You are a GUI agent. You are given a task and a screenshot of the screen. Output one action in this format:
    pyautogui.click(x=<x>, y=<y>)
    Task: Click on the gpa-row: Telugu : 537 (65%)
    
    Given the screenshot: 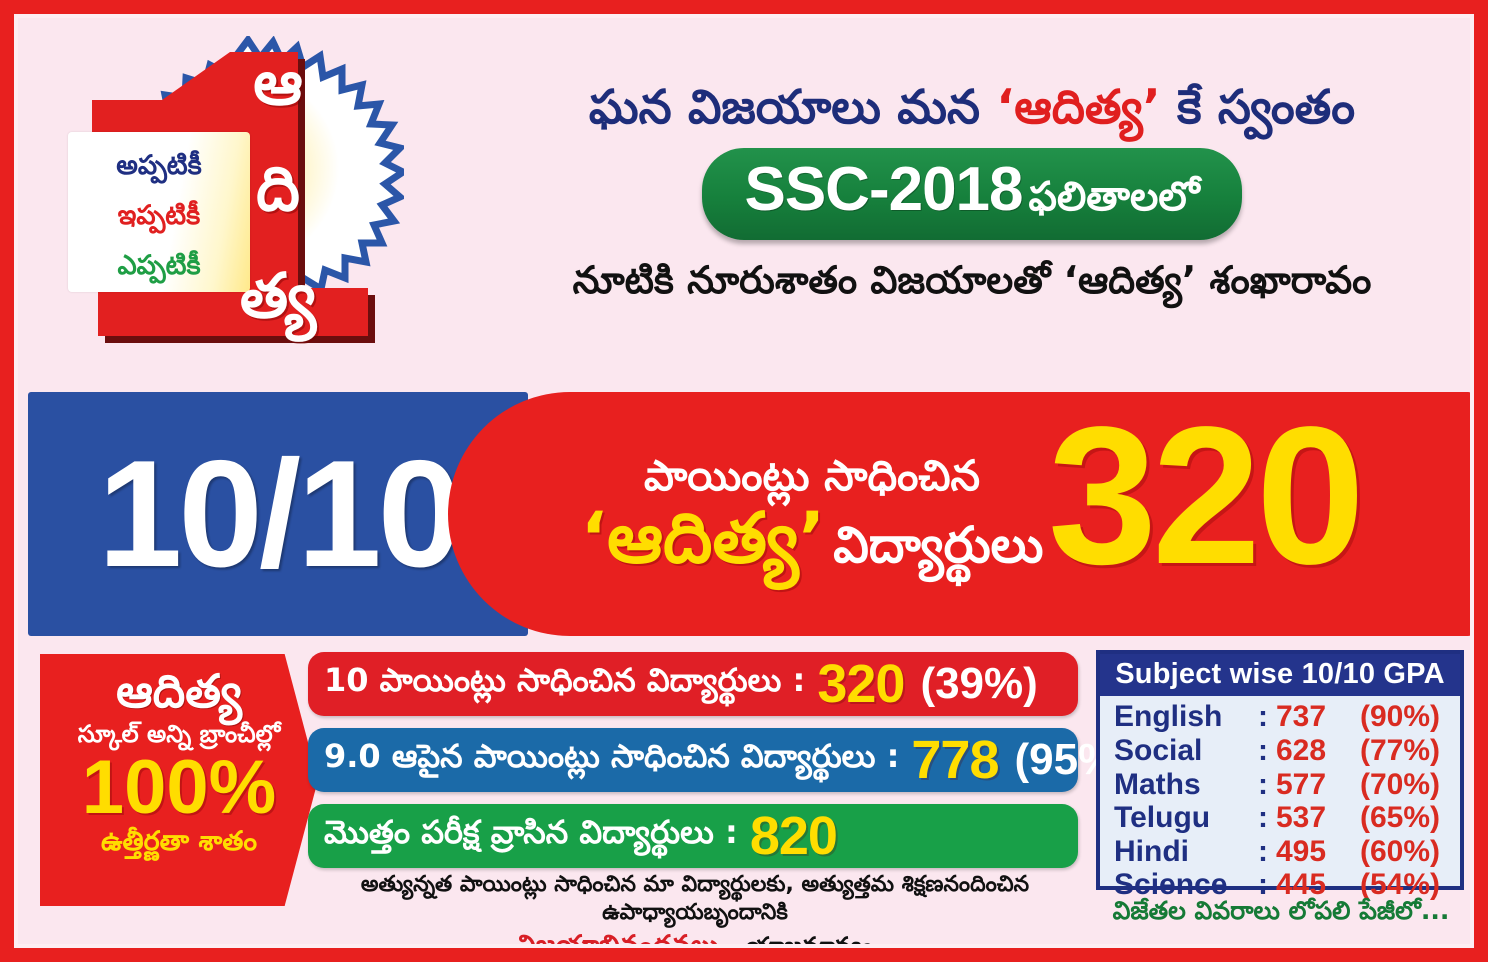 What is the action you would take?
    pyautogui.click(x=1282, y=818)
    